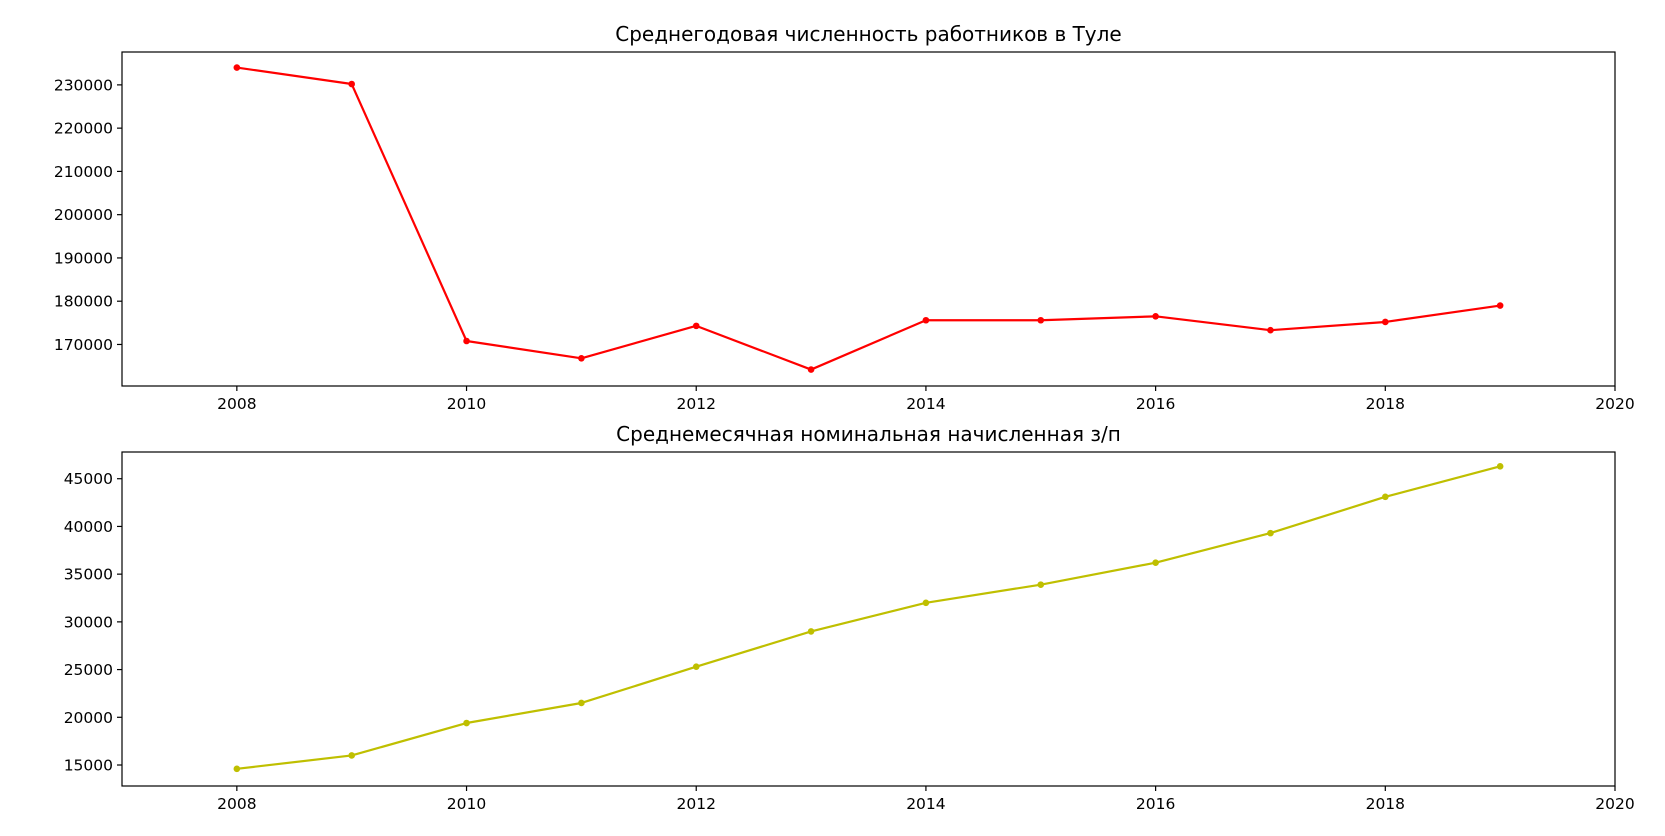 The image size is (1665, 836). What do you see at coordinates (88, 575) in the screenshot?
I see `y-tick-label: 35000` at bounding box center [88, 575].